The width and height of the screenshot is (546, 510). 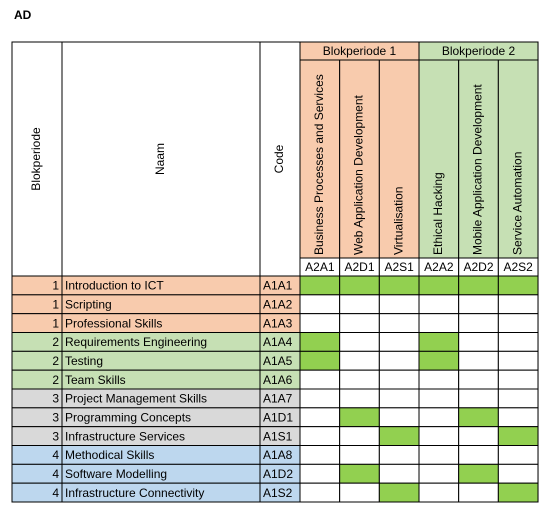 What do you see at coordinates (479, 51) in the screenshot?
I see `group-label: Blokperiode 2` at bounding box center [479, 51].